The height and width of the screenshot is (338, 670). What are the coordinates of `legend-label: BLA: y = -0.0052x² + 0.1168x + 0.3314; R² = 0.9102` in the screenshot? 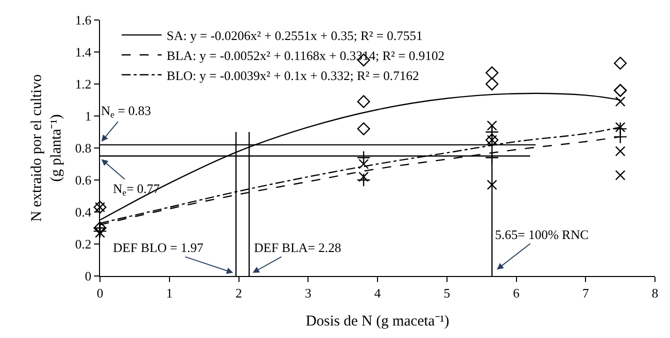 It's located at (305, 55).